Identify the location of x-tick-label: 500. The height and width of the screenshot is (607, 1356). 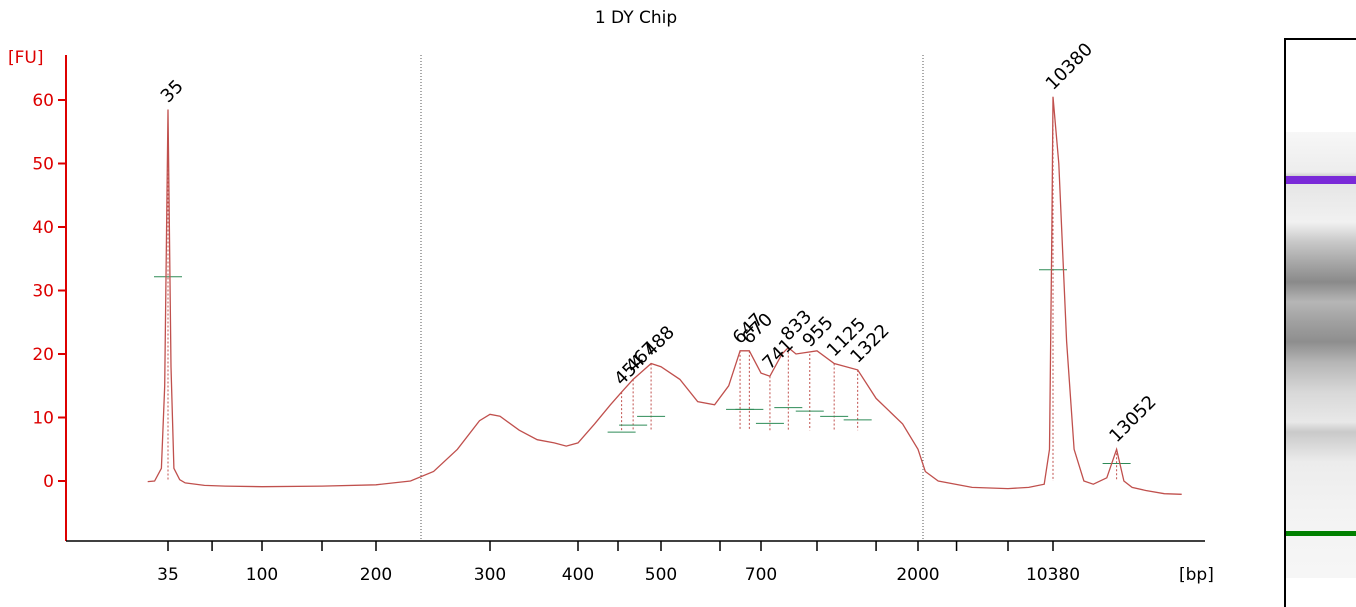
(661, 575).